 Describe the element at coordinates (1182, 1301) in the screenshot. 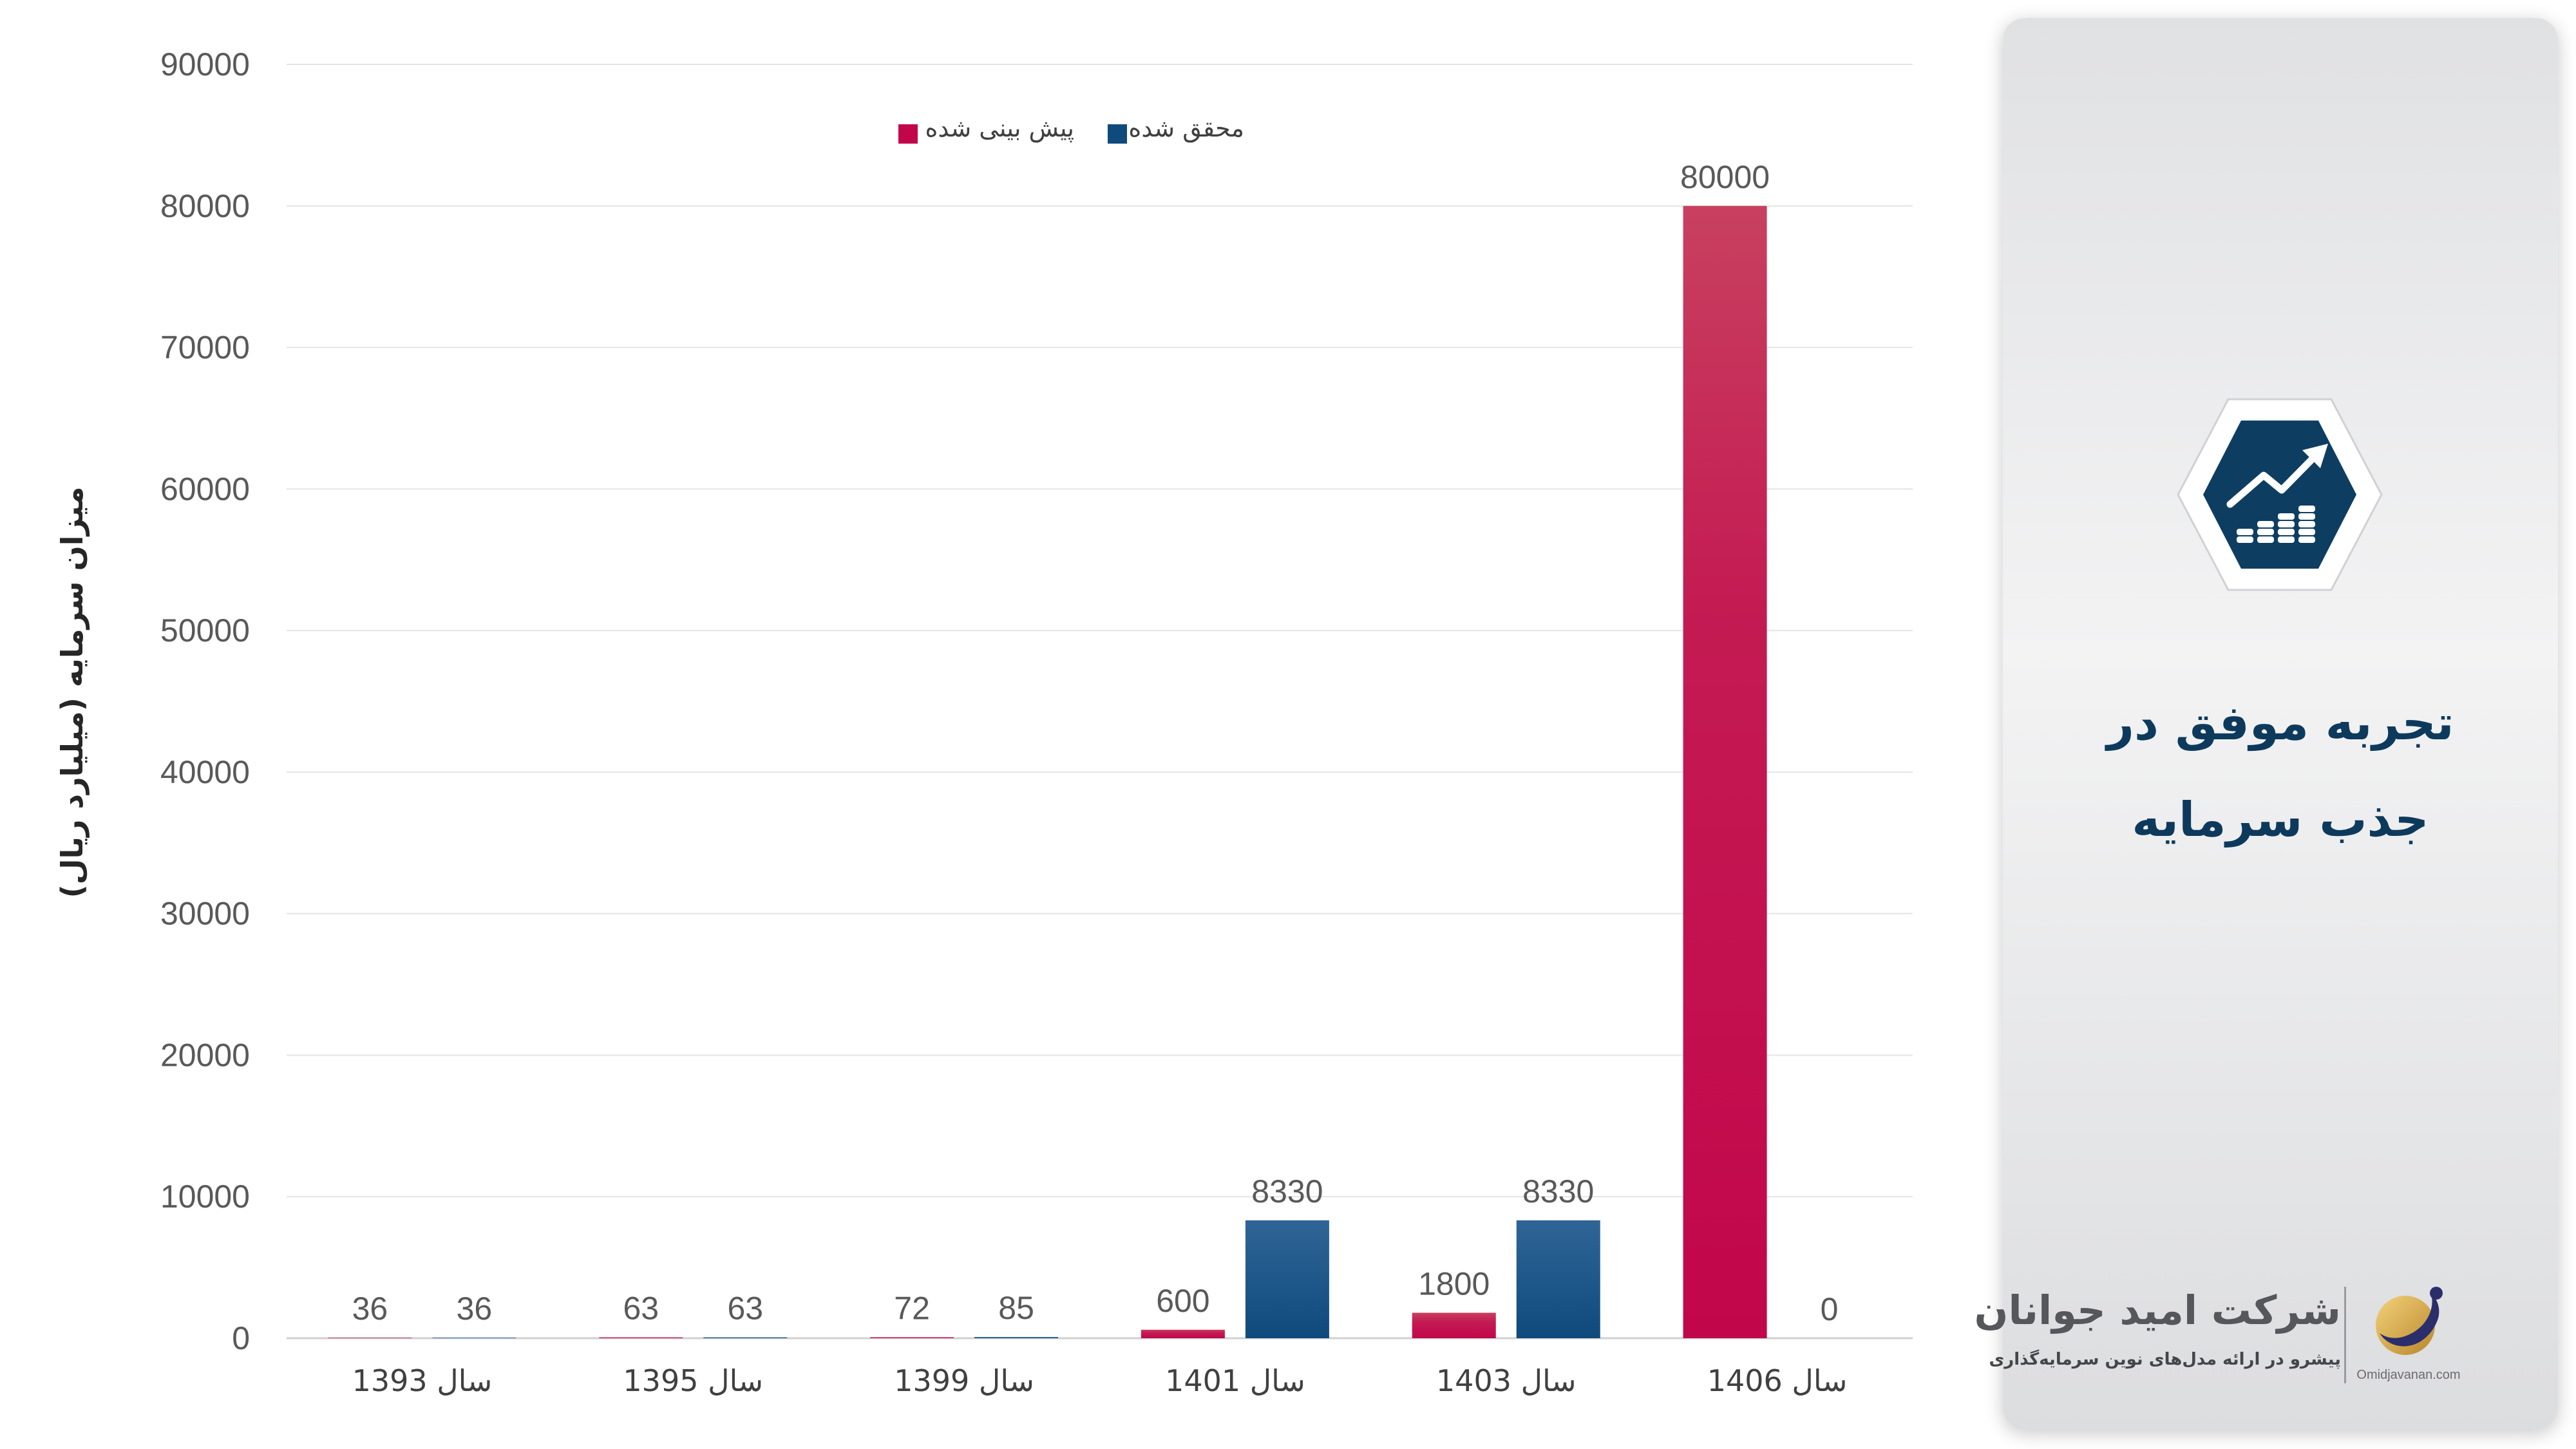

I see `data-label: 600` at that location.